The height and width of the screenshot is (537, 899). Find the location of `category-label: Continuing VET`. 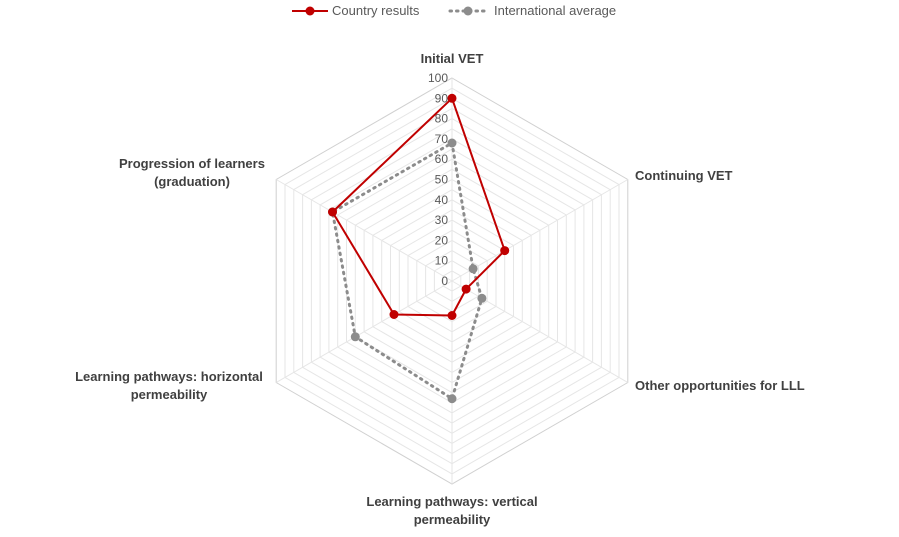

category-label: Continuing VET is located at coordinates (684, 175).